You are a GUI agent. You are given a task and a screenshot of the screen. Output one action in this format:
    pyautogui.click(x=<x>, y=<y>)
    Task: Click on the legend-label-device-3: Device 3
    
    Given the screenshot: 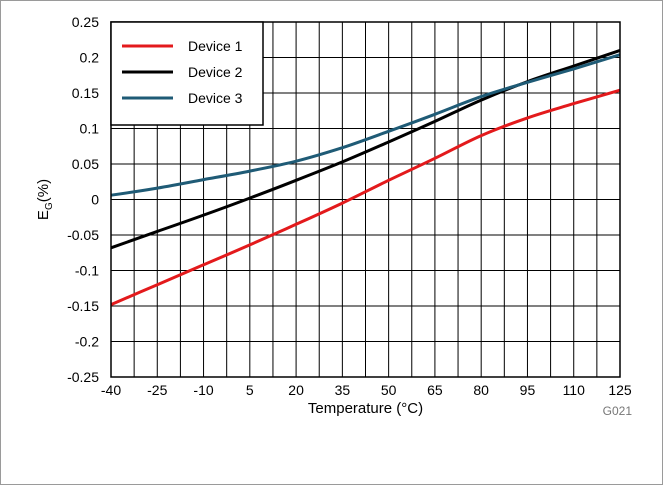 What is the action you would take?
    pyautogui.click(x=215, y=98)
    